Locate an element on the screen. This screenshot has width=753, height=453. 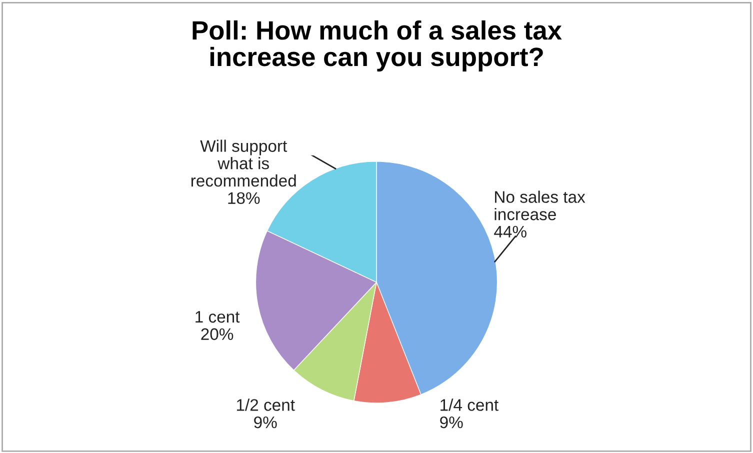
data-label: 18% is located at coordinates (244, 198).